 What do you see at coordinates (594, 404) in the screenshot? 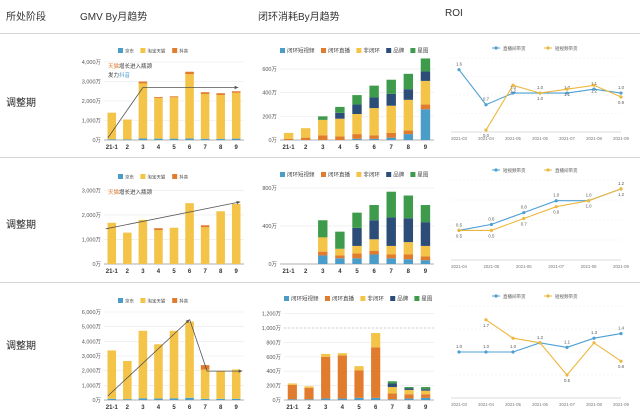
I see `x-tick-label: 2021-08` at bounding box center [594, 404].